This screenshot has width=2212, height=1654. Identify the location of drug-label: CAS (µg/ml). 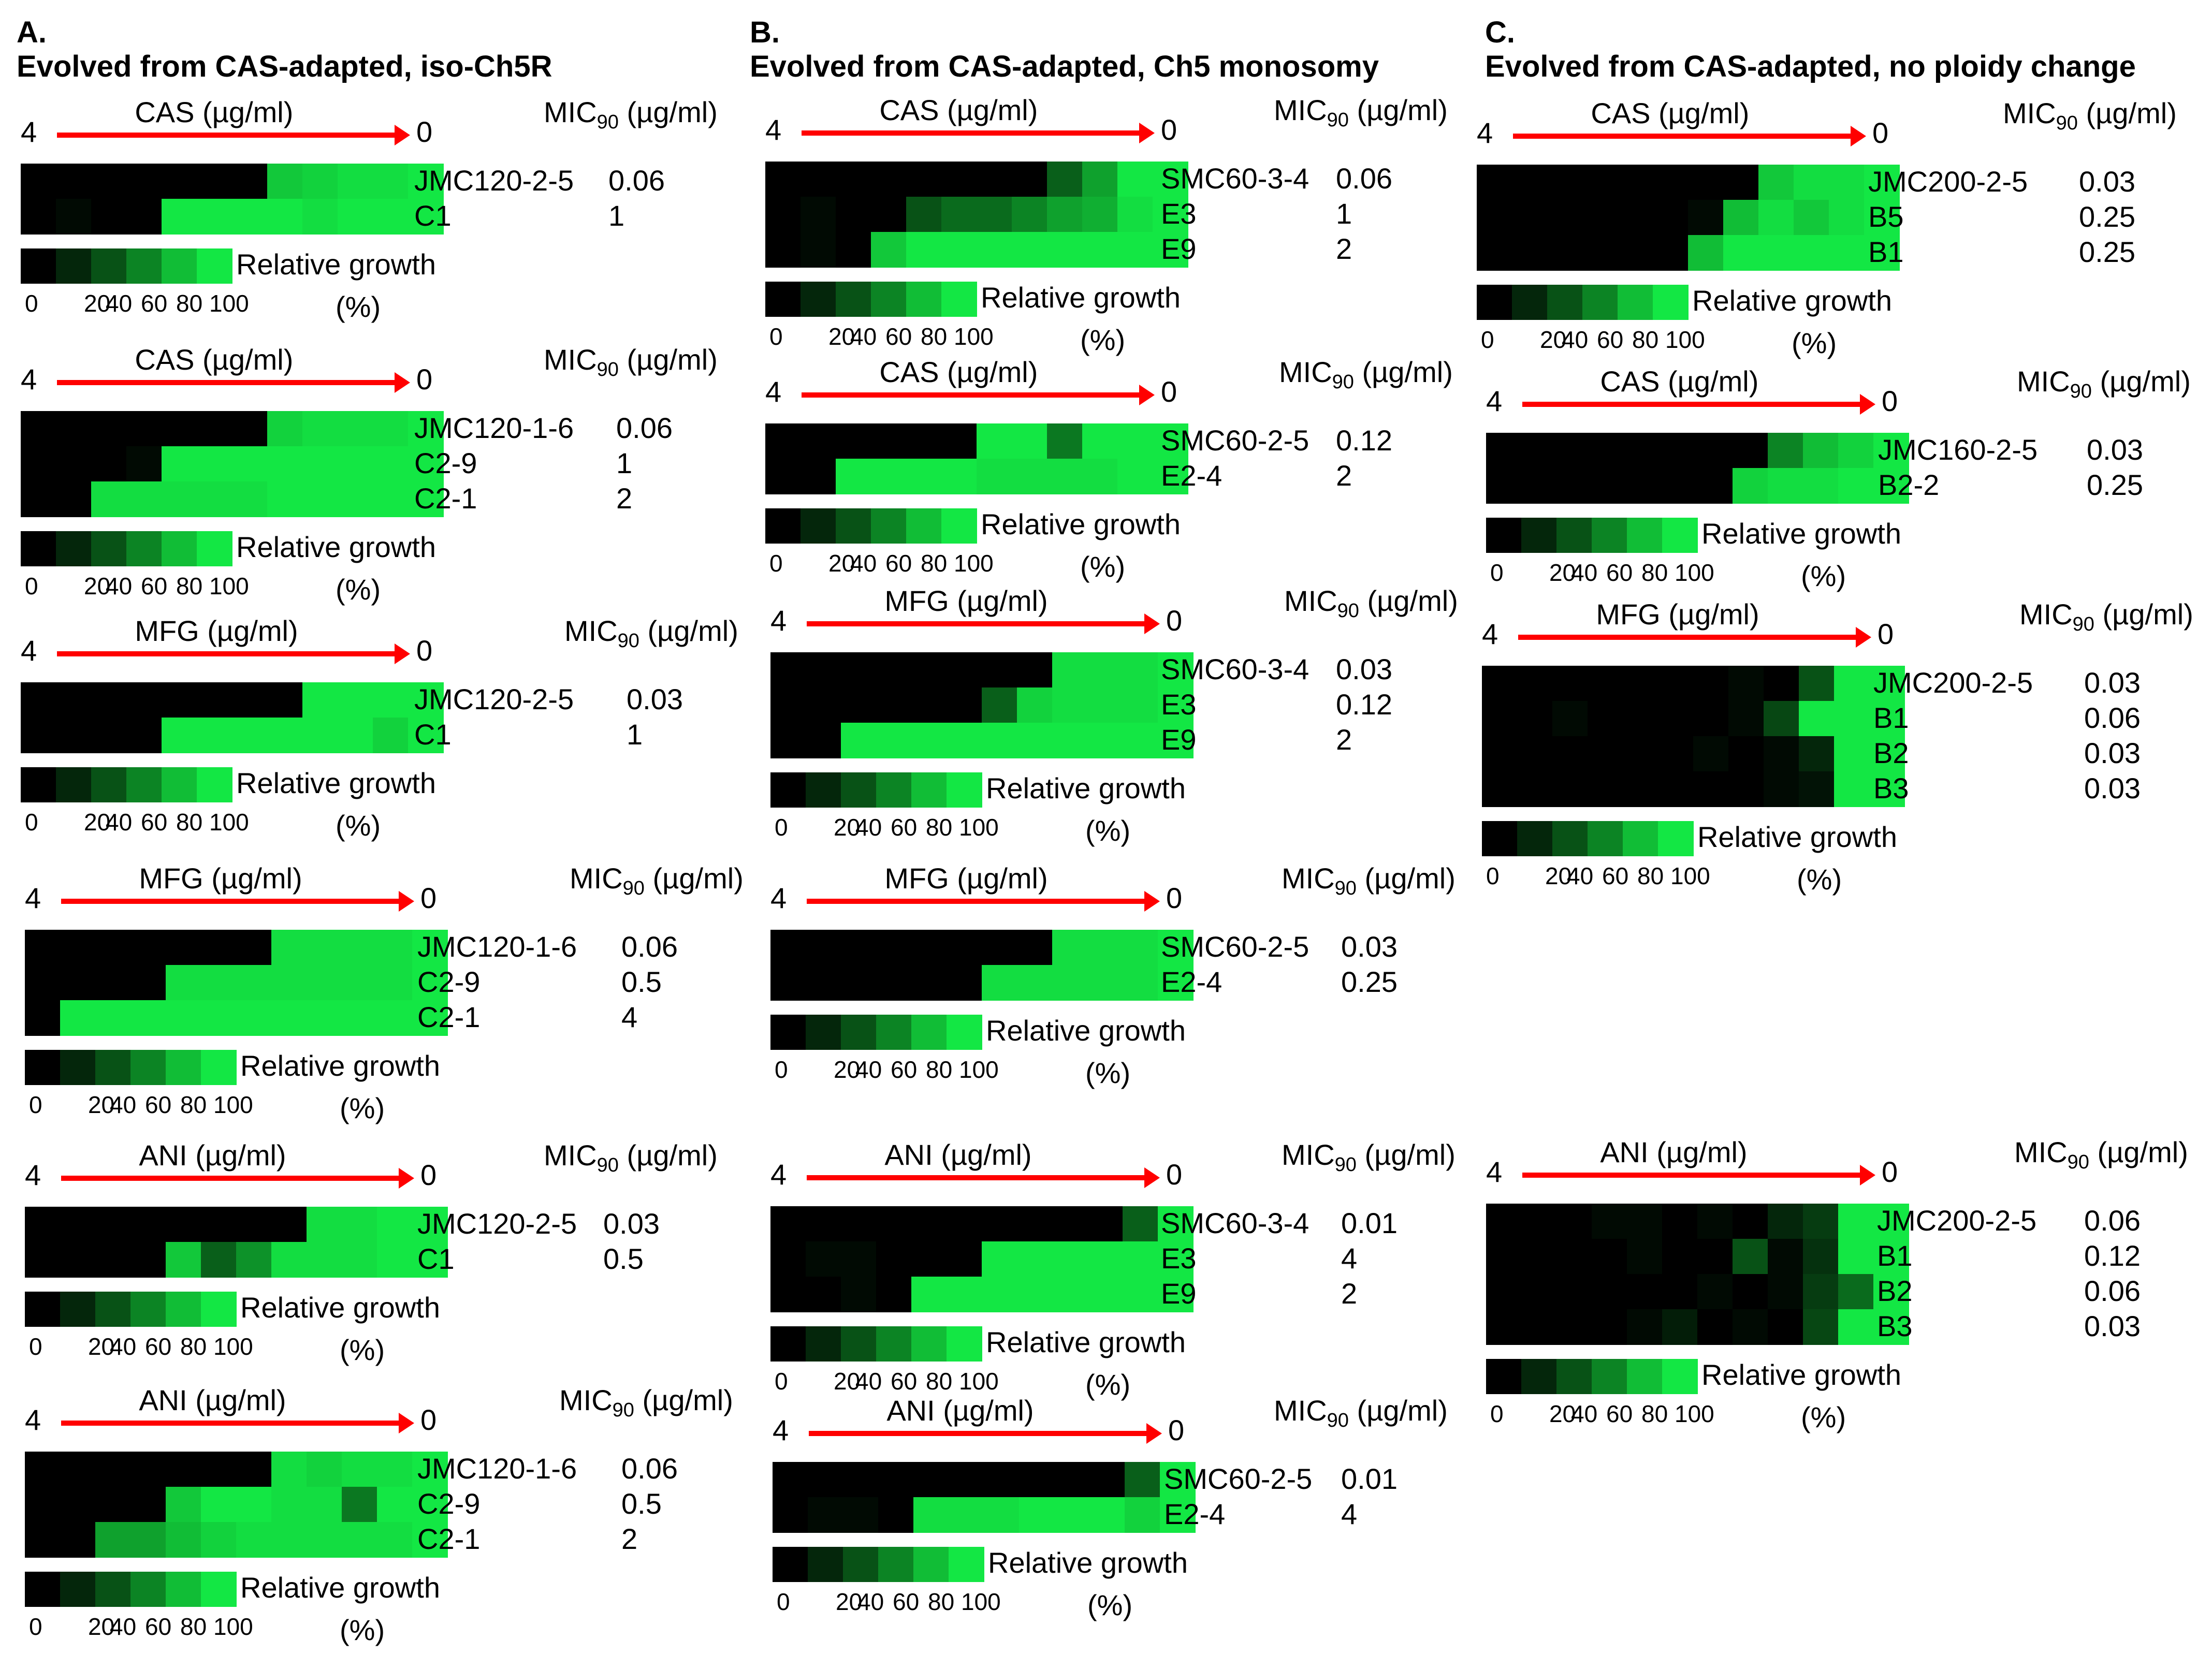
(958, 372).